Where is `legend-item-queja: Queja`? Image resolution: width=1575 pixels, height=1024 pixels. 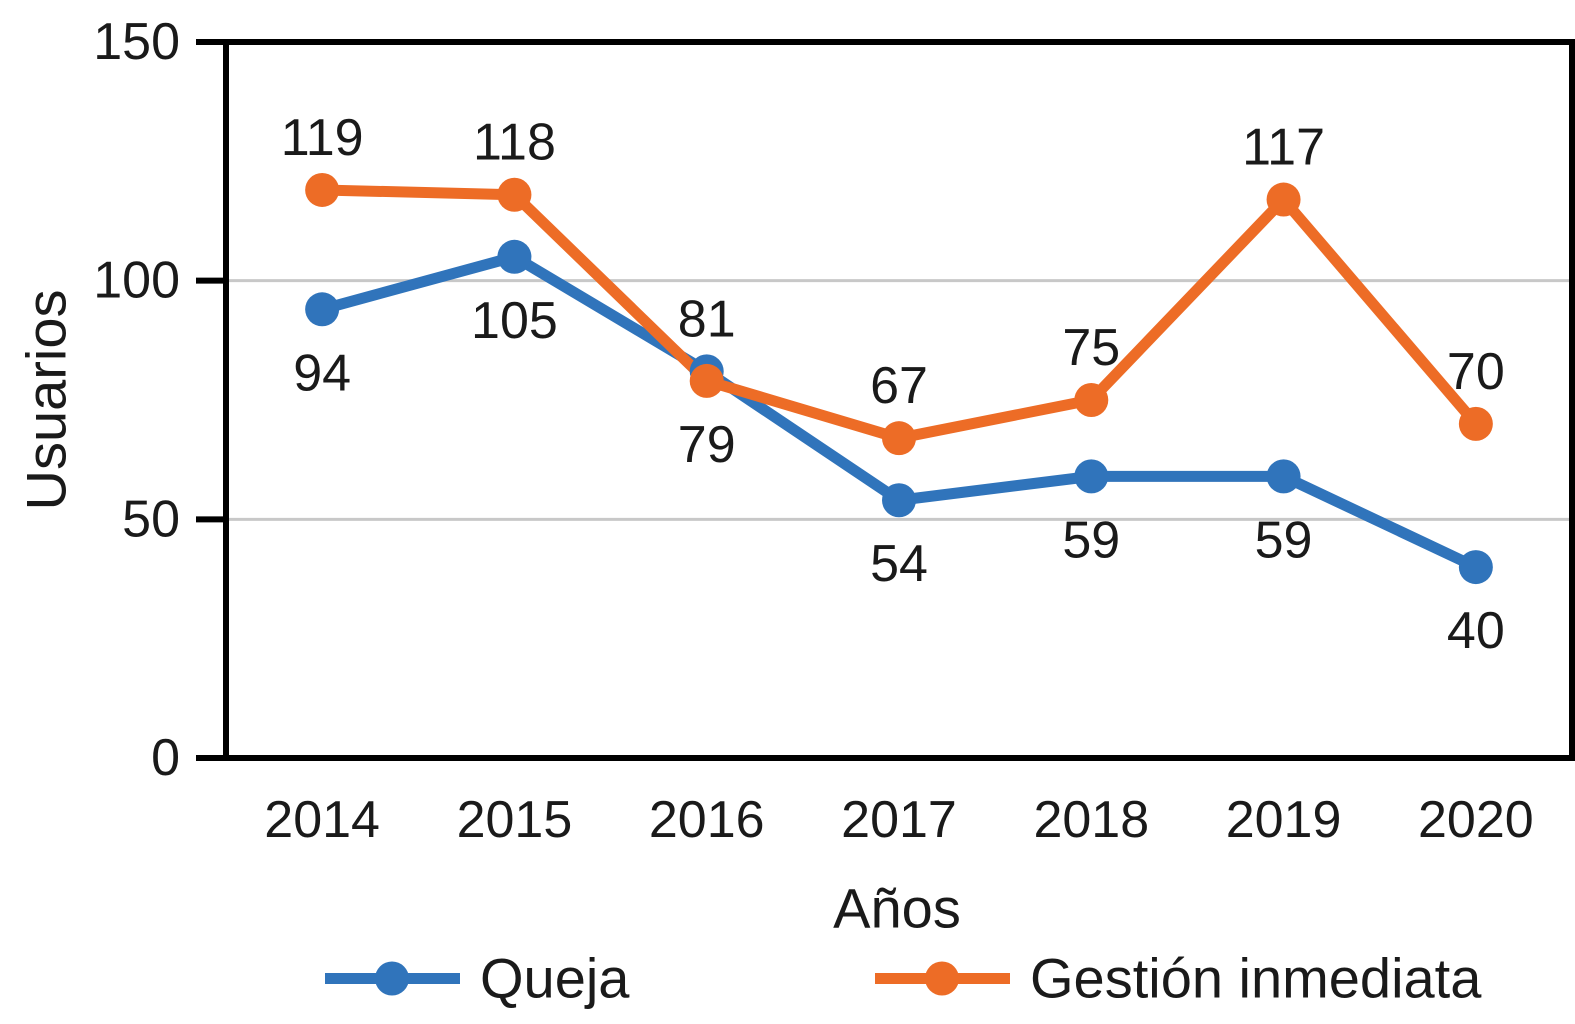
legend-item-queja: Queja is located at coordinates (477, 978).